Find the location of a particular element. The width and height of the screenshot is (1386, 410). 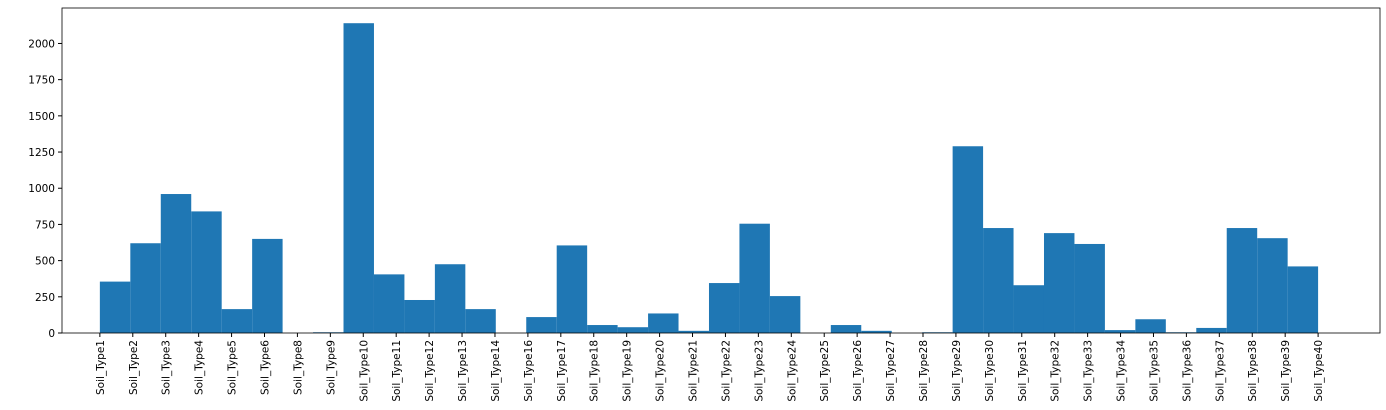

y-tick-label: 1000 is located at coordinates (41, 189).